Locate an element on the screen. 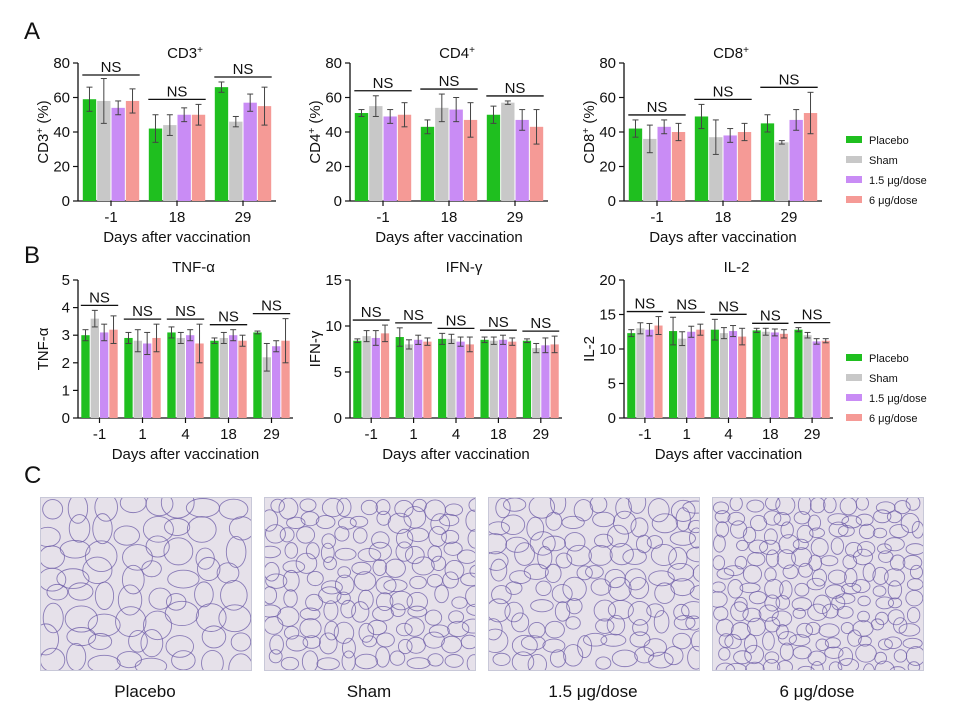 The width and height of the screenshot is (968, 716). legend-label: Placebo is located at coordinates (889, 359).